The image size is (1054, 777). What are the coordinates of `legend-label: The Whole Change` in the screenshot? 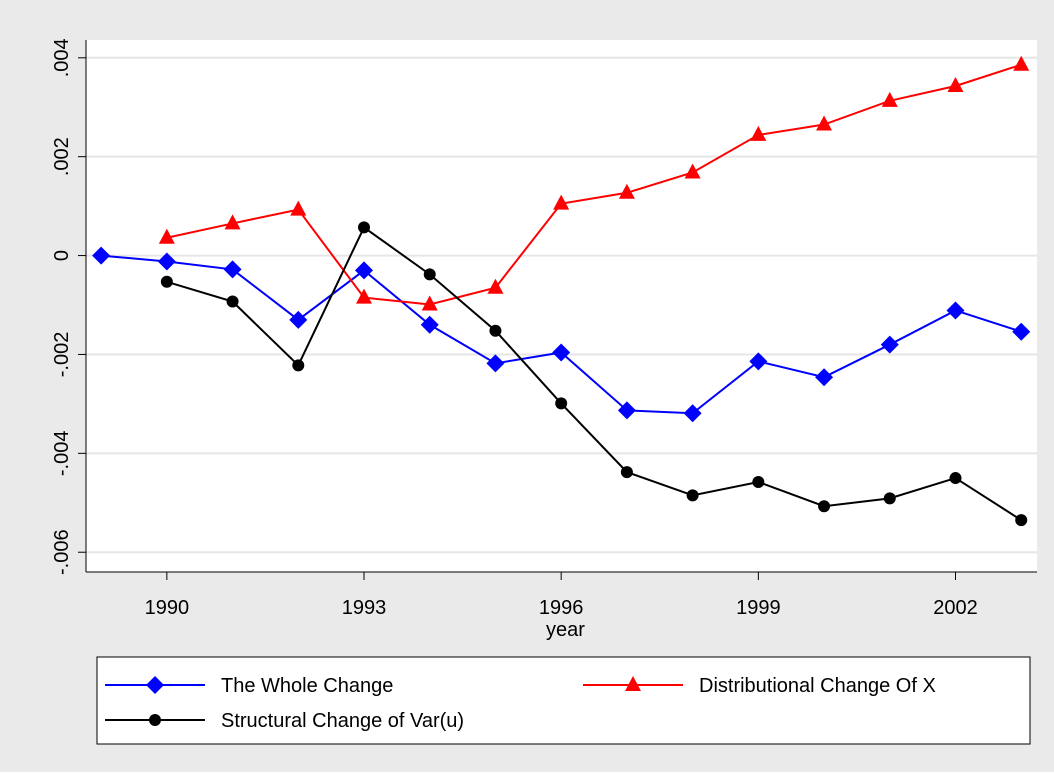 It's located at (307, 686).